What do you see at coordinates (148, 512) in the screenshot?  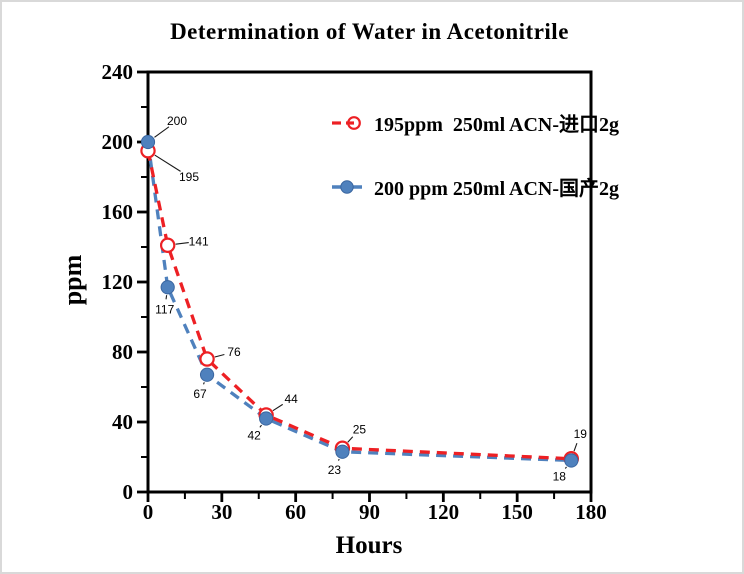 I see `x-tick-label: 0` at bounding box center [148, 512].